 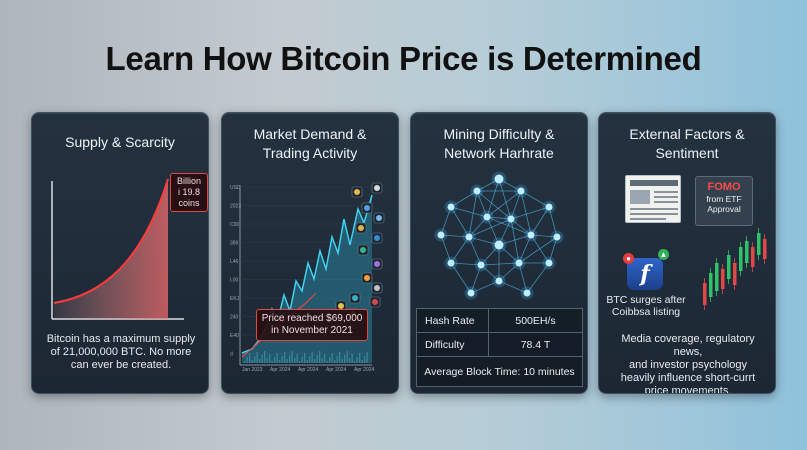 What do you see at coordinates (111, 249) in the screenshot?
I see `supply-area` at bounding box center [111, 249].